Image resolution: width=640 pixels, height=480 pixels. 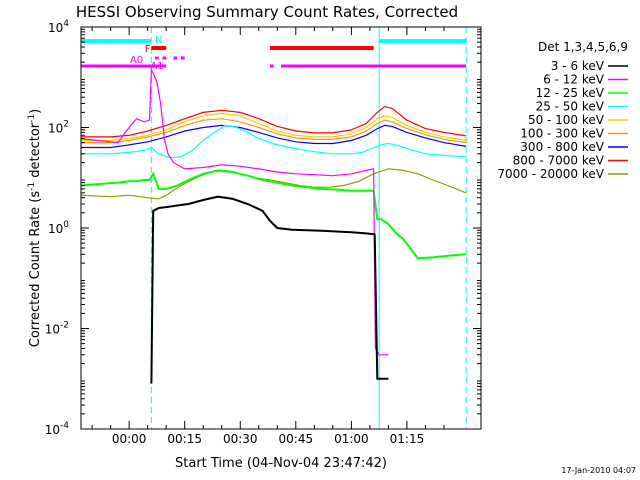 What do you see at coordinates (598, 470) in the screenshot?
I see `timestamp: 17-Jan-2010 04:07` at bounding box center [598, 470].